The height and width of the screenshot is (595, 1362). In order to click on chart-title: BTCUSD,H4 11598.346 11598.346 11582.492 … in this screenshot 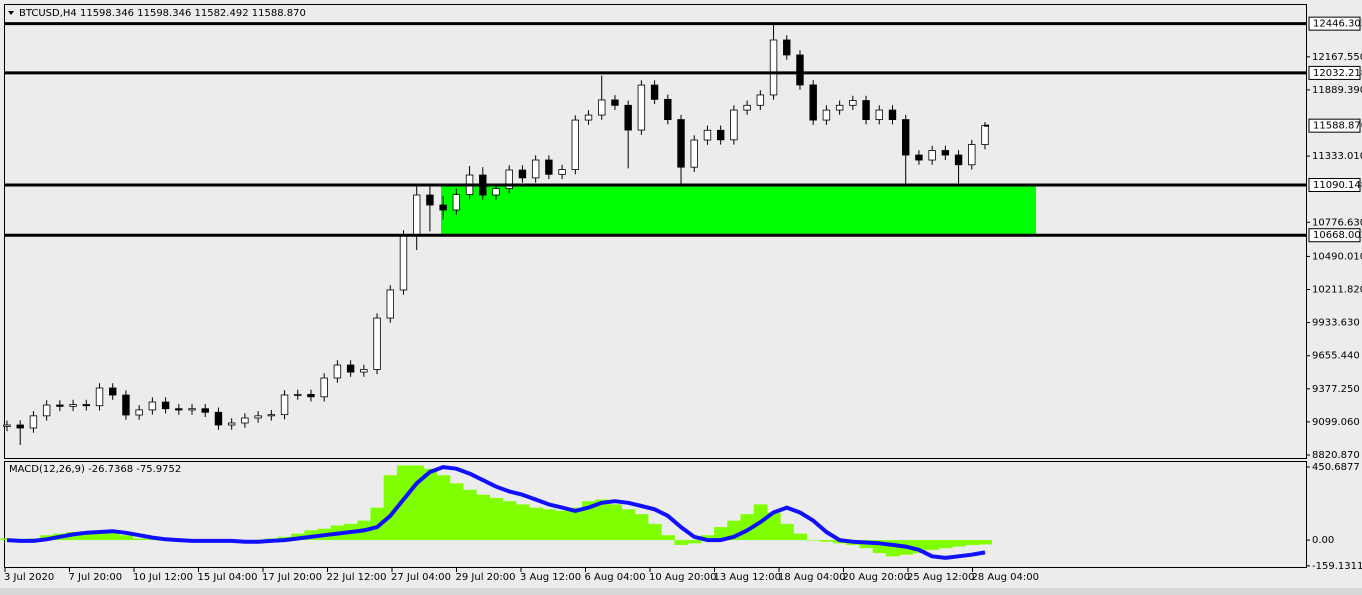, I will do `click(162, 13)`.